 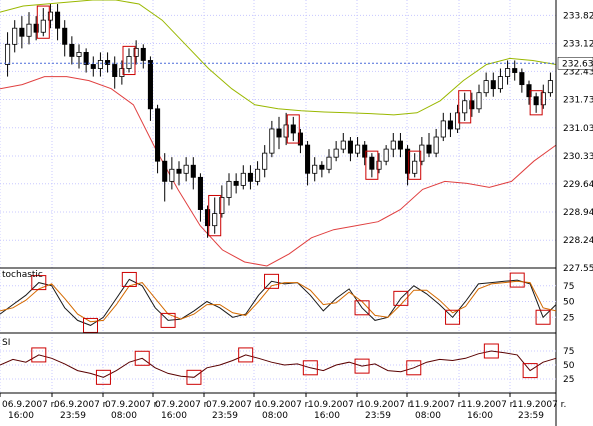 What do you see at coordinates (278, 364) in the screenshot?
I see `rsi-panel-series-line` at bounding box center [278, 364].